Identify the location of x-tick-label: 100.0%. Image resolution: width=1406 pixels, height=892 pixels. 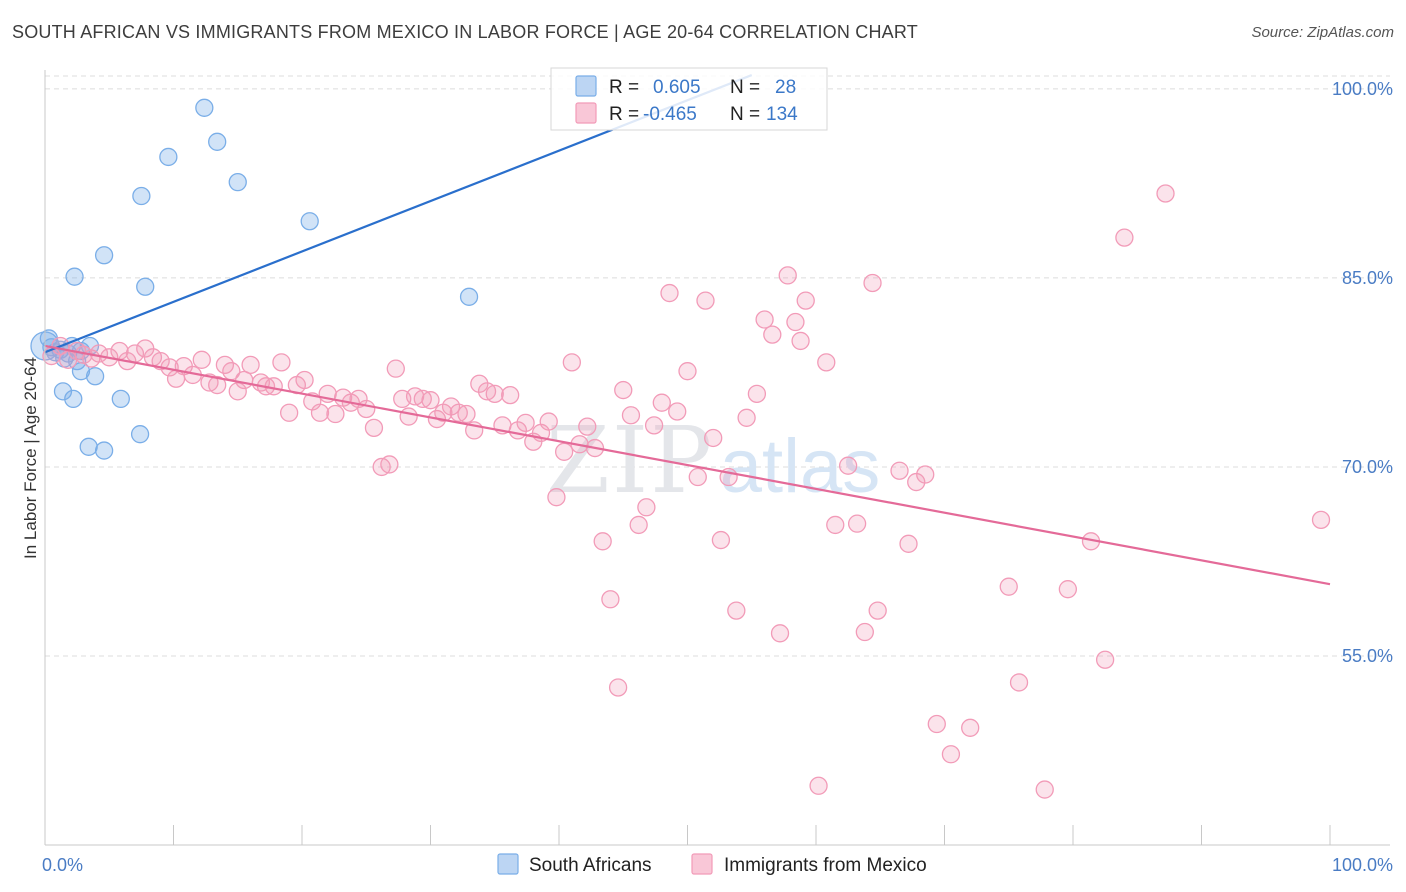
(1362, 865).